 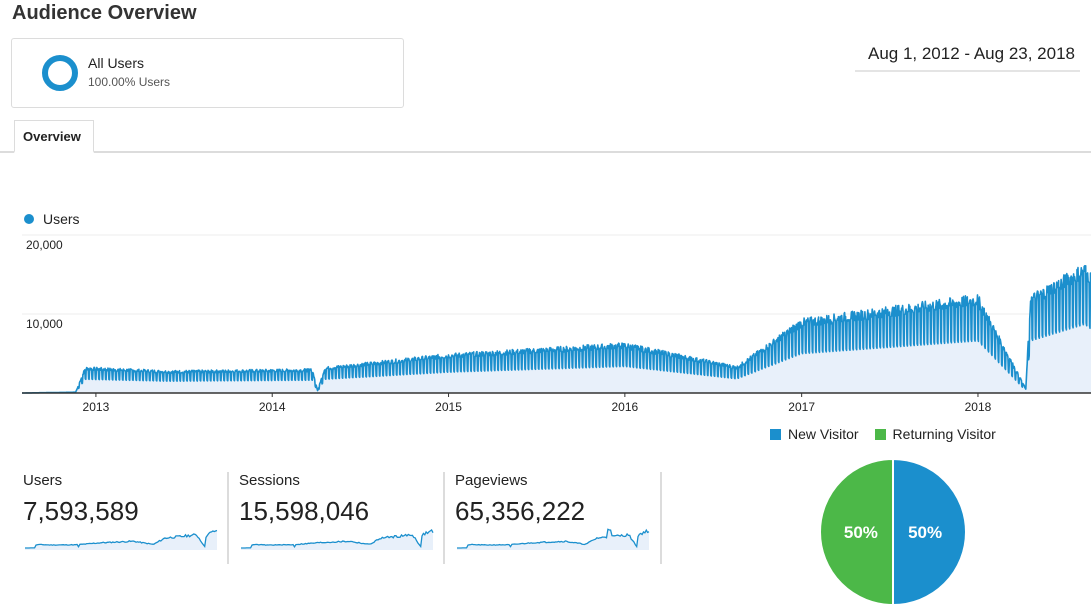 I want to click on legend-users-label: Users, so click(x=61, y=219).